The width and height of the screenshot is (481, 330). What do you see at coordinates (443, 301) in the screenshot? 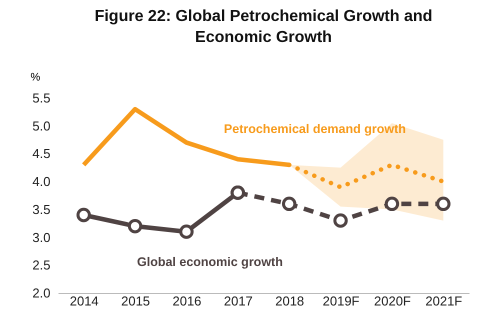
I see `x-tick-label: 2021F` at bounding box center [443, 301].